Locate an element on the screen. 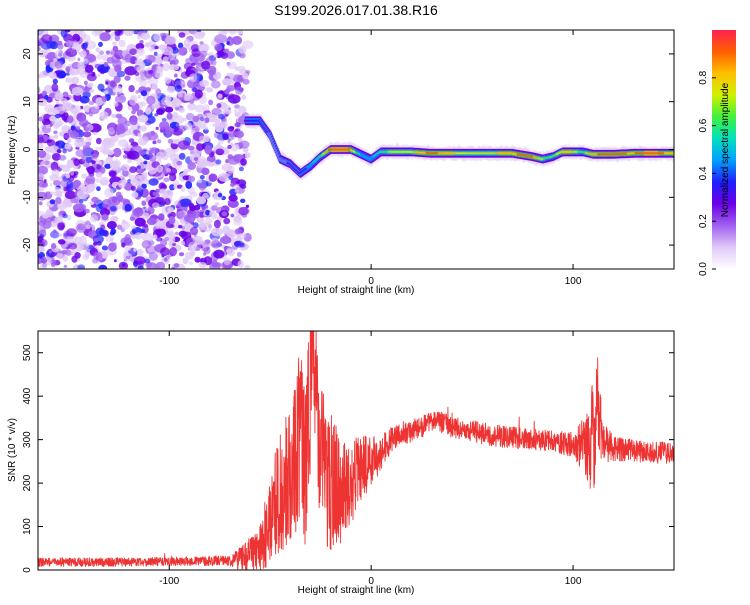 This screenshot has height=605, width=750. y-tick-label: 500 is located at coordinates (27, 352).